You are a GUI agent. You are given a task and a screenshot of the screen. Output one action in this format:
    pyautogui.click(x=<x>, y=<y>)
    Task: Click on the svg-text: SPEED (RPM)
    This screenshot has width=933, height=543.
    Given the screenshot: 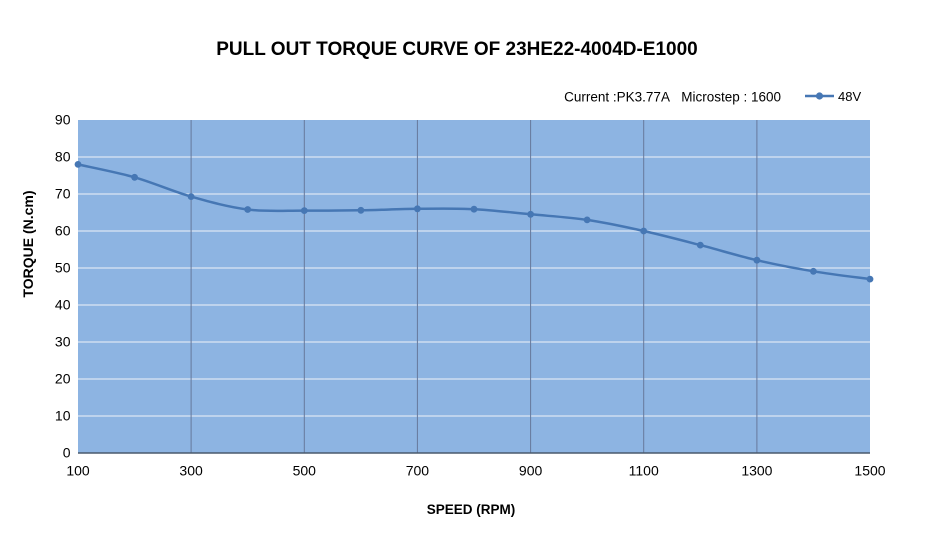 What is the action you would take?
    pyautogui.click(x=471, y=509)
    